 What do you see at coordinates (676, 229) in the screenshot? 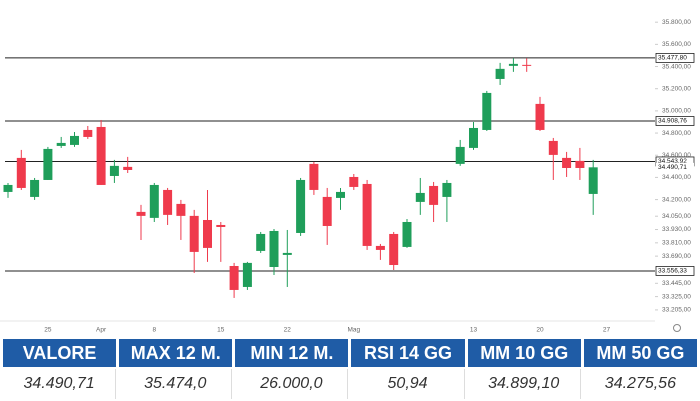
I see `y-tick-label: 33.930,00` at bounding box center [676, 229].